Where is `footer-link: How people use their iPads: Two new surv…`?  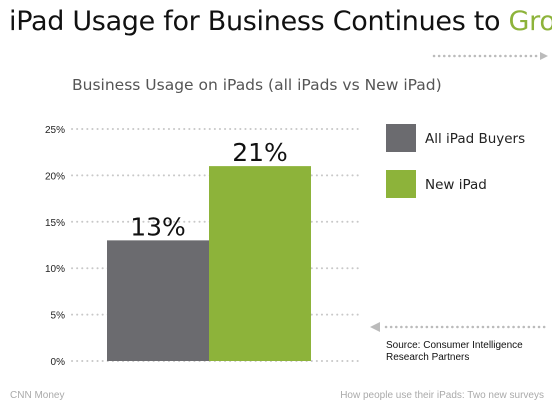
footer-link: How people use their iPads: Two new surv… is located at coordinates (442, 395).